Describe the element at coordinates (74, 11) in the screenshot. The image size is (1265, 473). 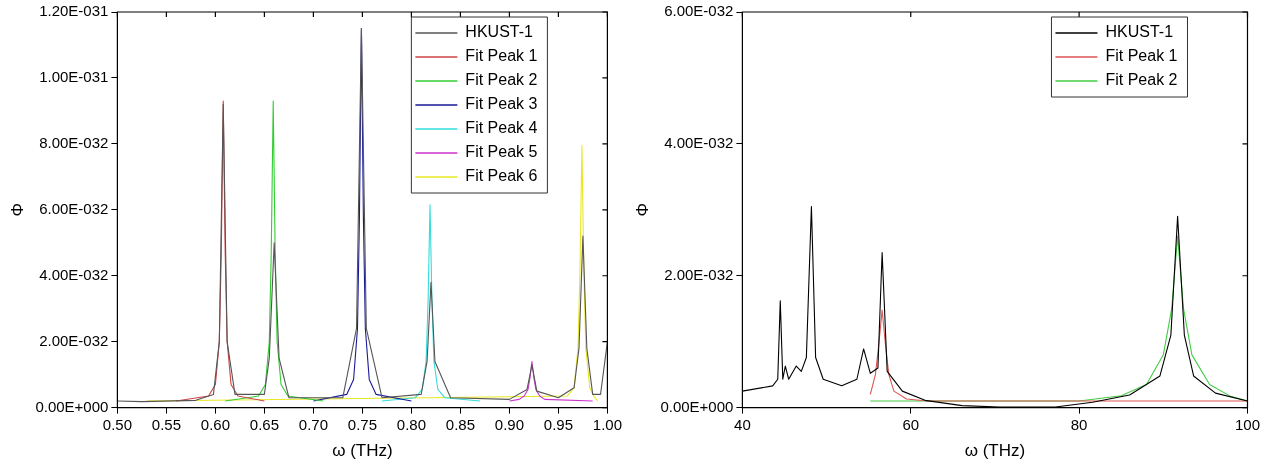
I see `y-tick-label: 1.20E-031` at that location.